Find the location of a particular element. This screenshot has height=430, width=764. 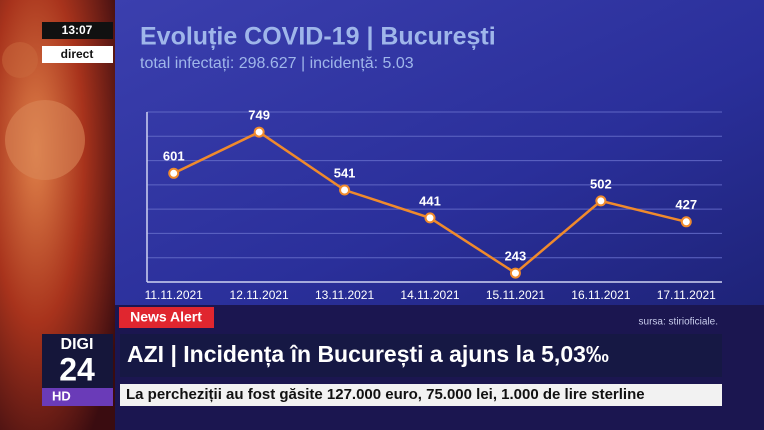

live-label: direct is located at coordinates (77, 54).